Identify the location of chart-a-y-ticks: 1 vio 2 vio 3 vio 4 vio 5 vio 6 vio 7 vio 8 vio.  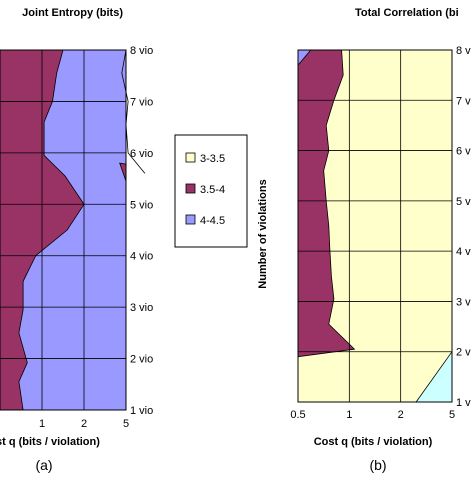
(141, 231).